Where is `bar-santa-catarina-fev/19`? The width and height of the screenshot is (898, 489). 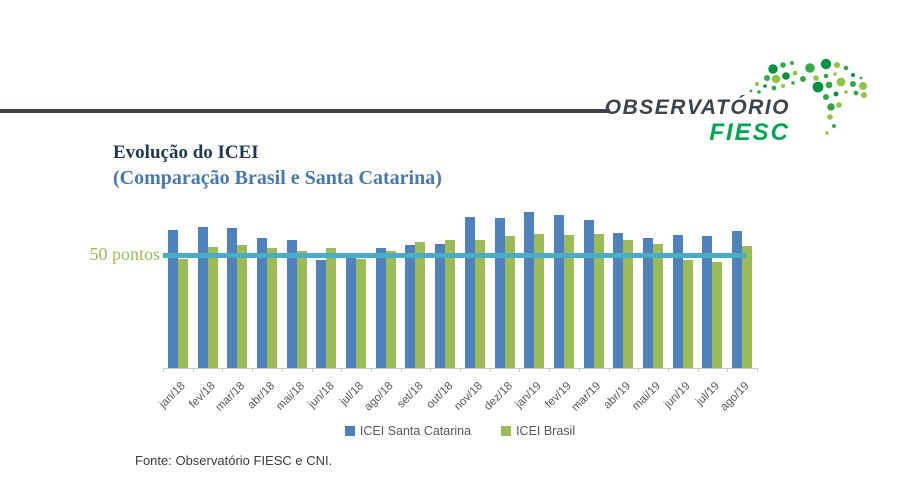 bar-santa-catarina-fev/19 is located at coordinates (558, 291).